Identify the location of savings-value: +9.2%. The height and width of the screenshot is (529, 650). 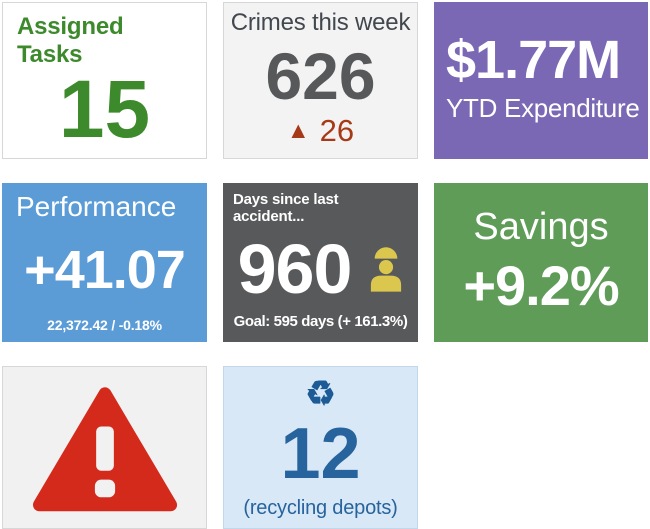
(541, 285).